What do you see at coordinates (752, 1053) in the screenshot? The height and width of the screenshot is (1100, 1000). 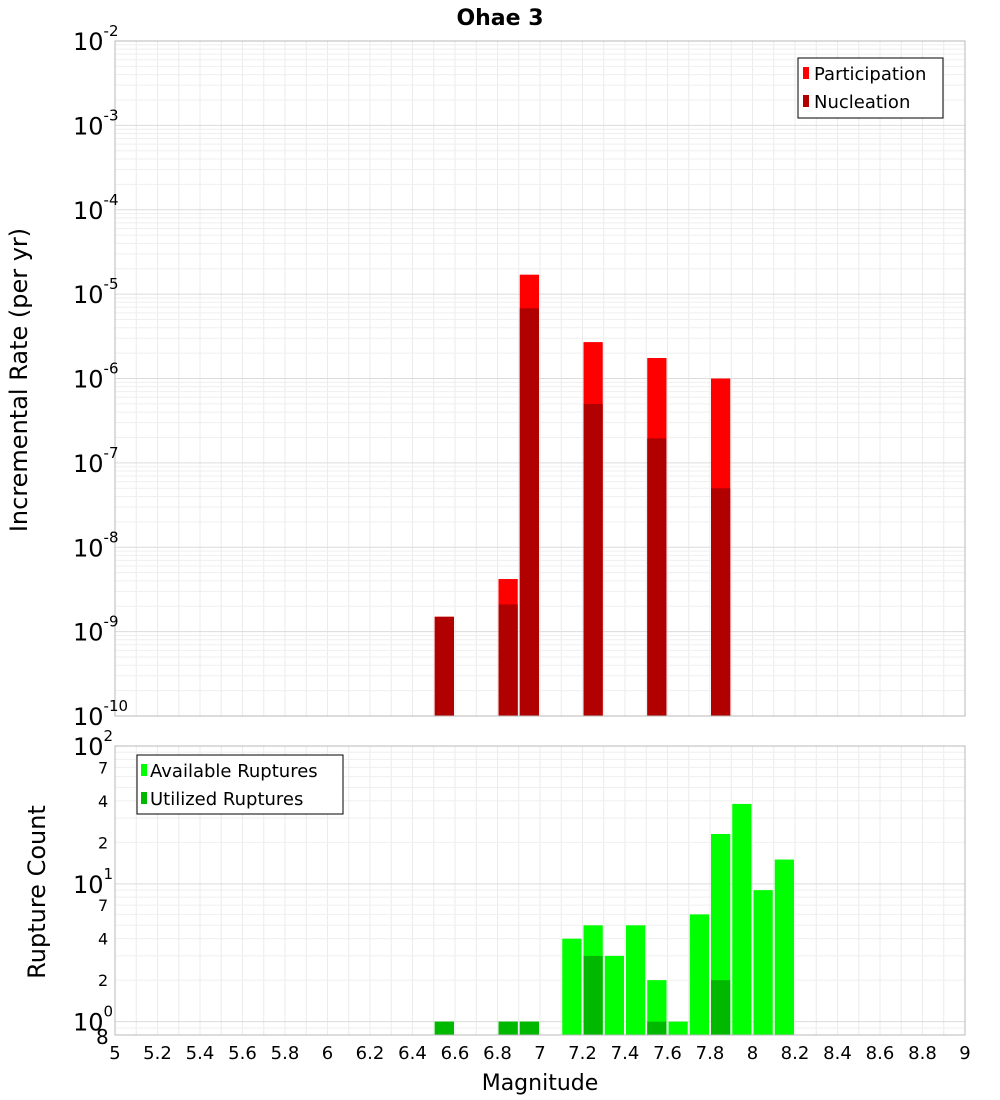 I see `x-tick-label: 8` at bounding box center [752, 1053].